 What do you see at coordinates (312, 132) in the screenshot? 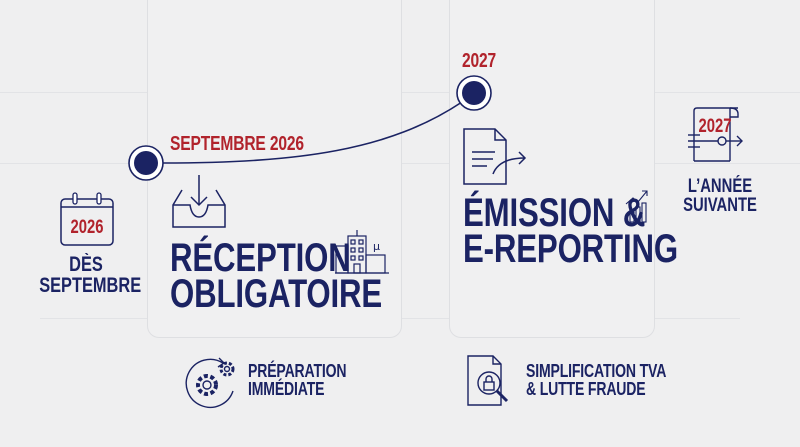
I see `timeline-curve` at bounding box center [312, 132].